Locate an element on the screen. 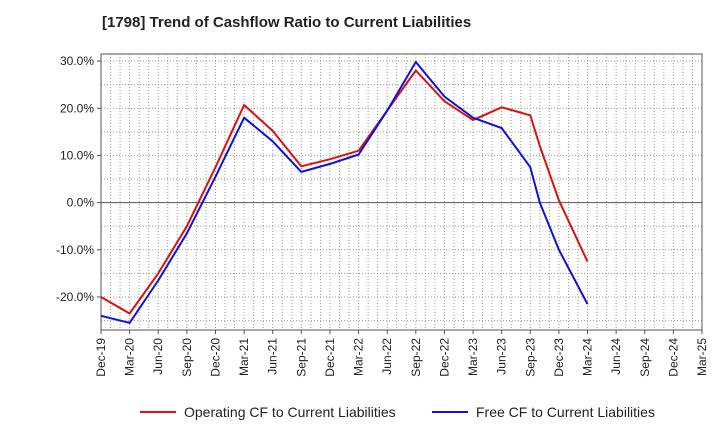  x-tick-label: Jun-22 is located at coordinates (387, 356).